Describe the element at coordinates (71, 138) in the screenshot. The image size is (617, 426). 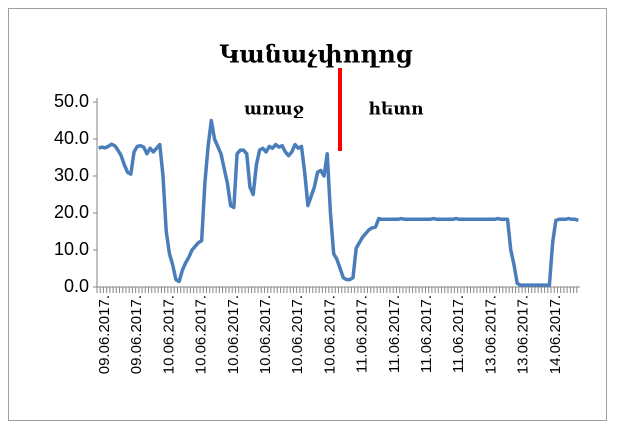
I see `y-tick-label: 40.0` at that location.